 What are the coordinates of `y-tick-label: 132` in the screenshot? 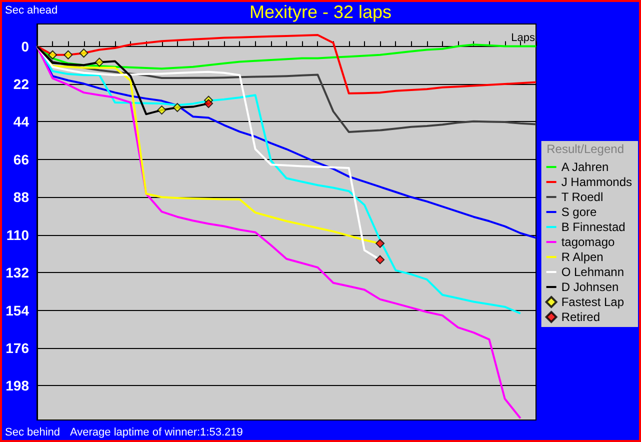 It's located at (18, 272).